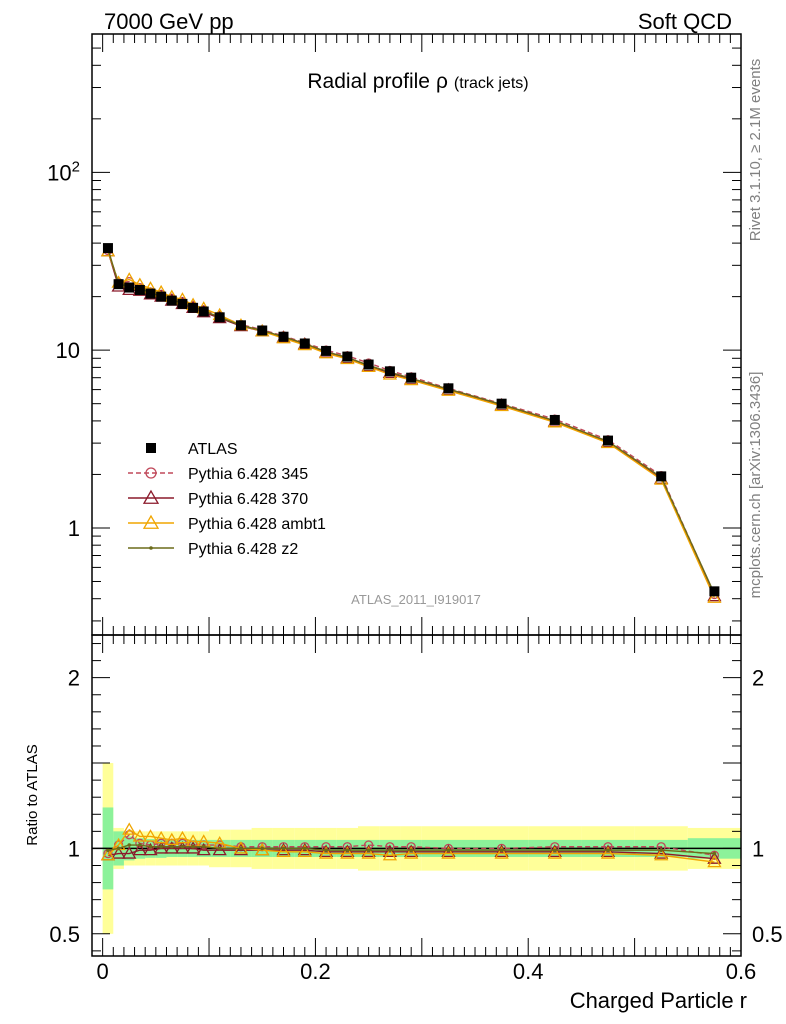  What do you see at coordinates (416, 599) in the screenshot?
I see `watermark-label: ATLAS_2011_I919017` at bounding box center [416, 599].